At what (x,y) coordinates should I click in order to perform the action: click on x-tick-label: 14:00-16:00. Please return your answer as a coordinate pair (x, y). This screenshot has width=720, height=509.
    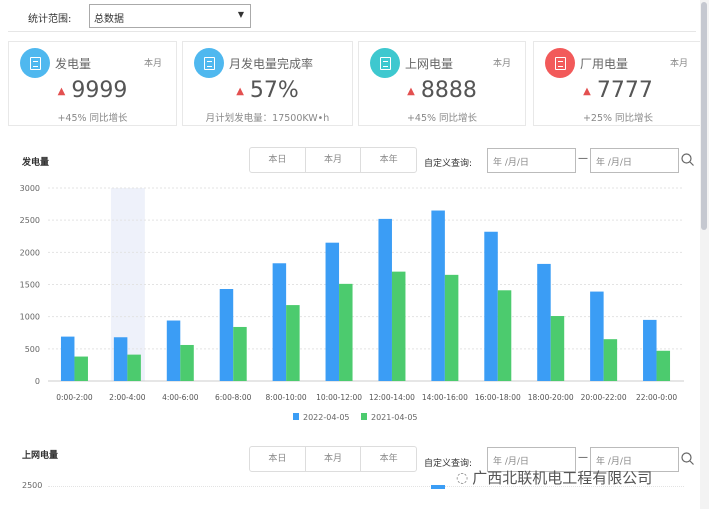
    Looking at the image, I should click on (445, 397).